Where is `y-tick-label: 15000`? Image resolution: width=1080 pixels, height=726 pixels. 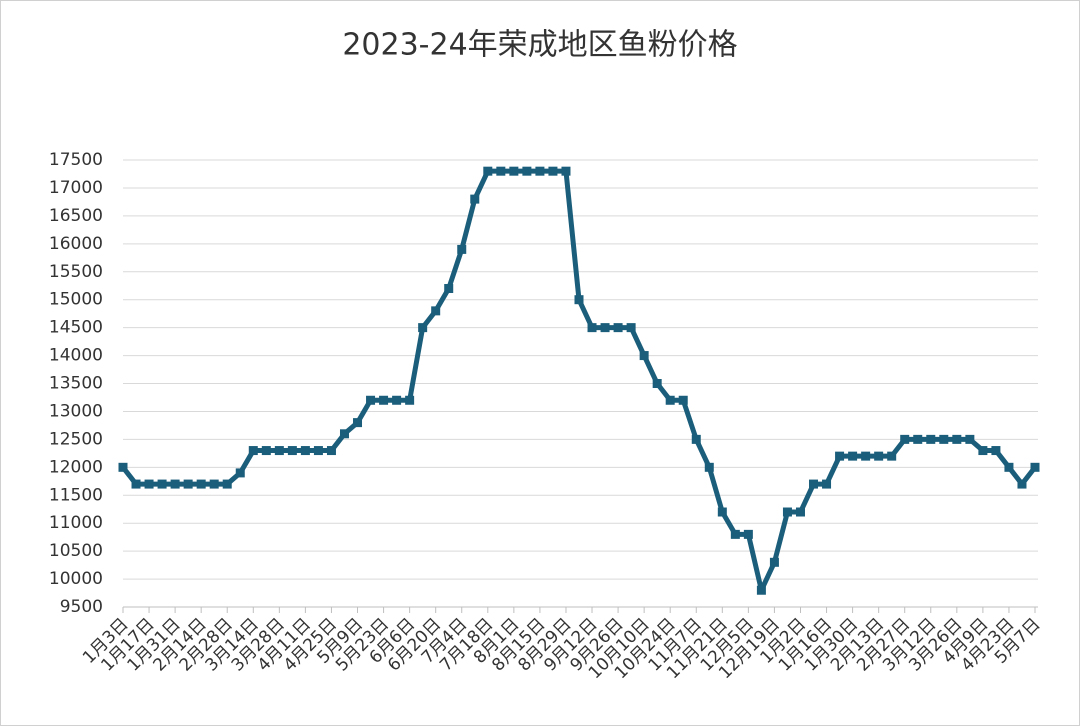 y-tick-label: 15000 is located at coordinates (76, 300).